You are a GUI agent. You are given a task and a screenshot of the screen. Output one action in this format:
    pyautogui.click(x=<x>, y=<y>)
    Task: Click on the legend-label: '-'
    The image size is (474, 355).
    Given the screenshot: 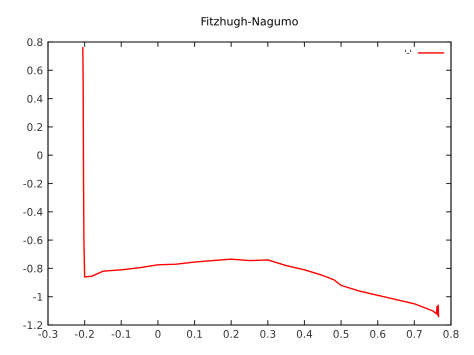 What is the action you would take?
    pyautogui.click(x=408, y=52)
    